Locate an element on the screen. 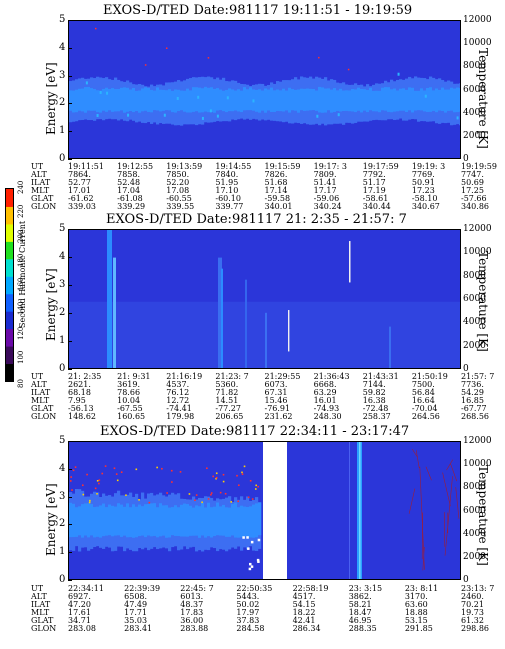  table-cell: 291.85 is located at coordinates (418, 628).